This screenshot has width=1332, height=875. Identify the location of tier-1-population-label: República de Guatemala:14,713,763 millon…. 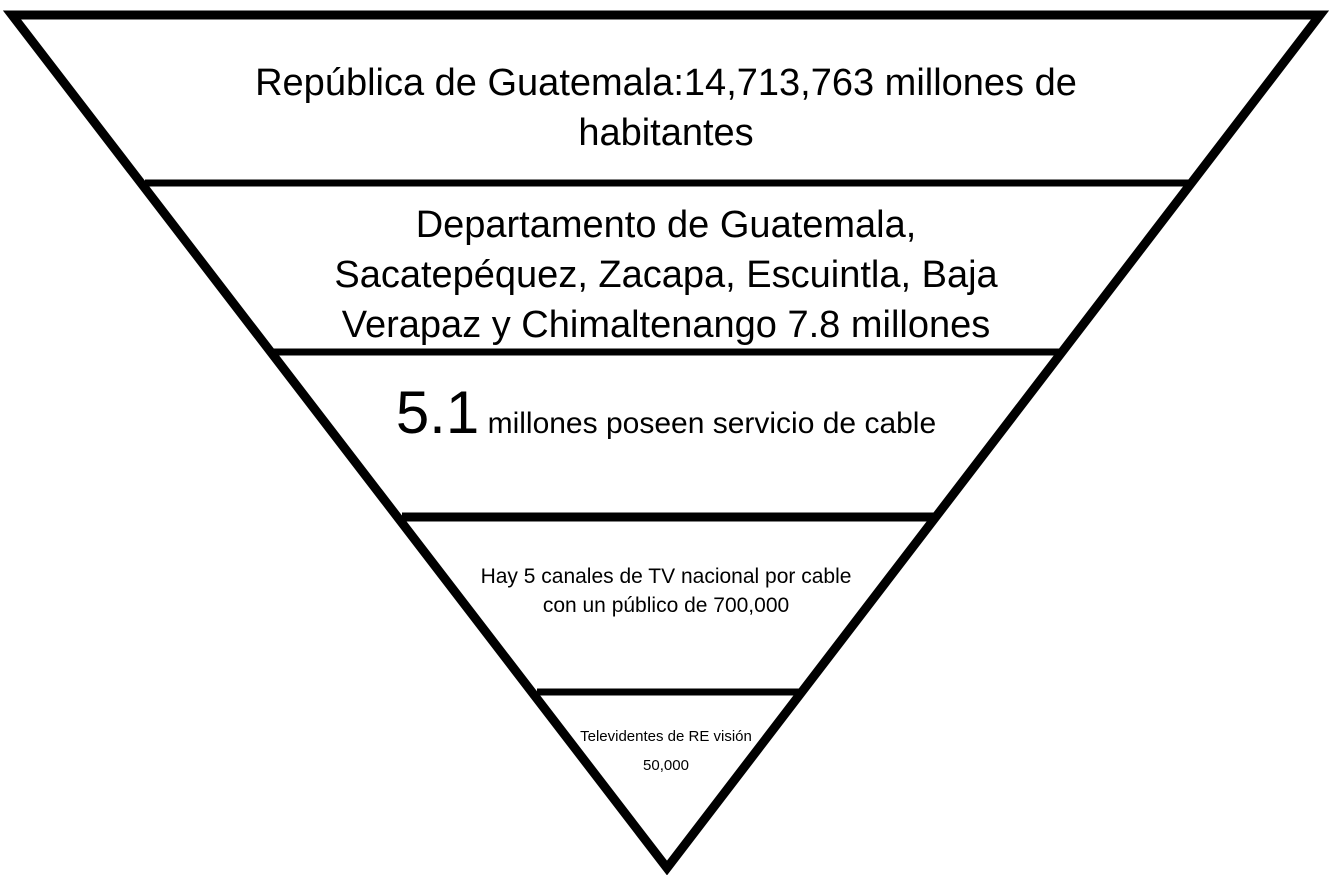
(666, 108).